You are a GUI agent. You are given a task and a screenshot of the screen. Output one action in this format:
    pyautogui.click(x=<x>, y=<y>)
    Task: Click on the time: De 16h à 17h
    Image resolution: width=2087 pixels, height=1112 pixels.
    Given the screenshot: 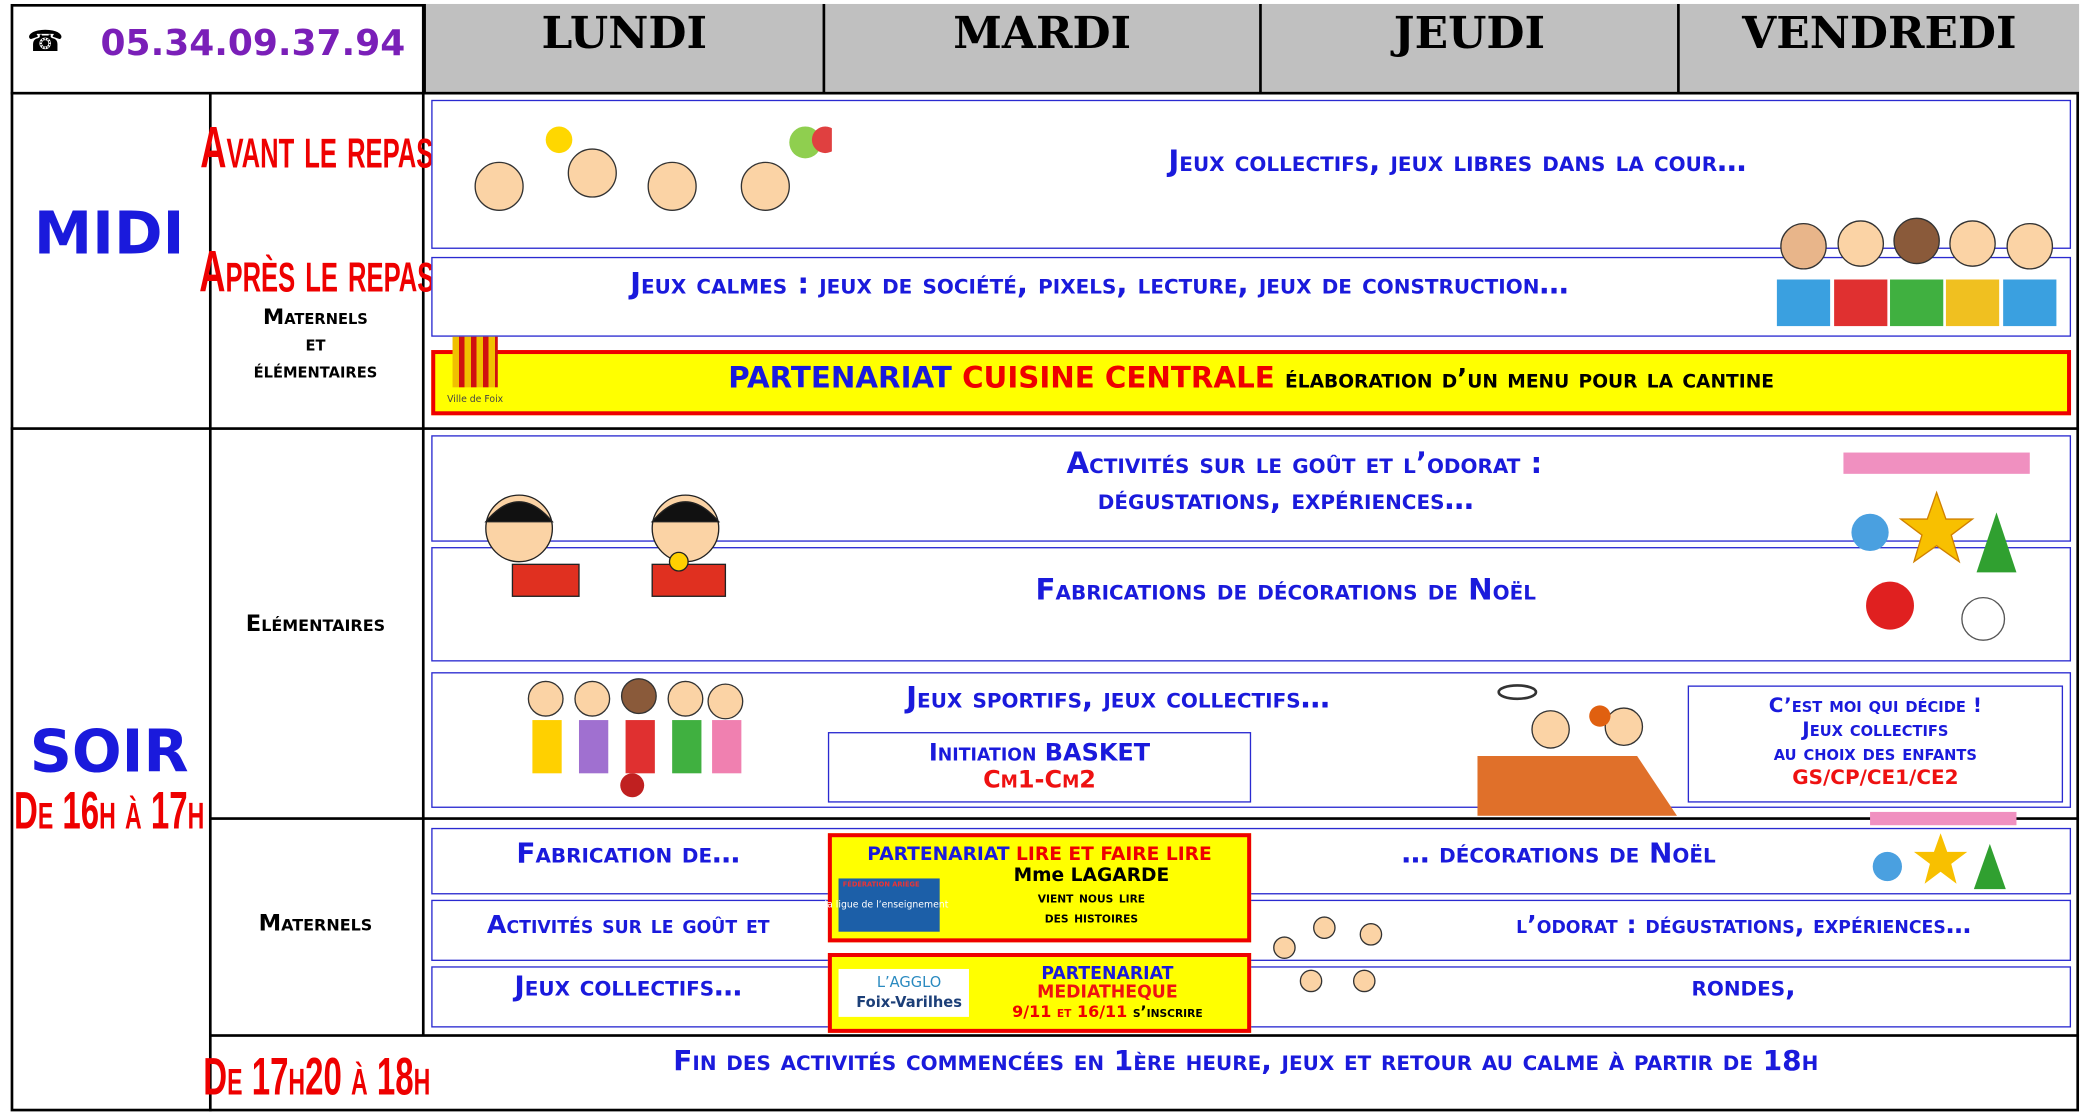 What is the action you would take?
    pyautogui.click(x=109, y=811)
    